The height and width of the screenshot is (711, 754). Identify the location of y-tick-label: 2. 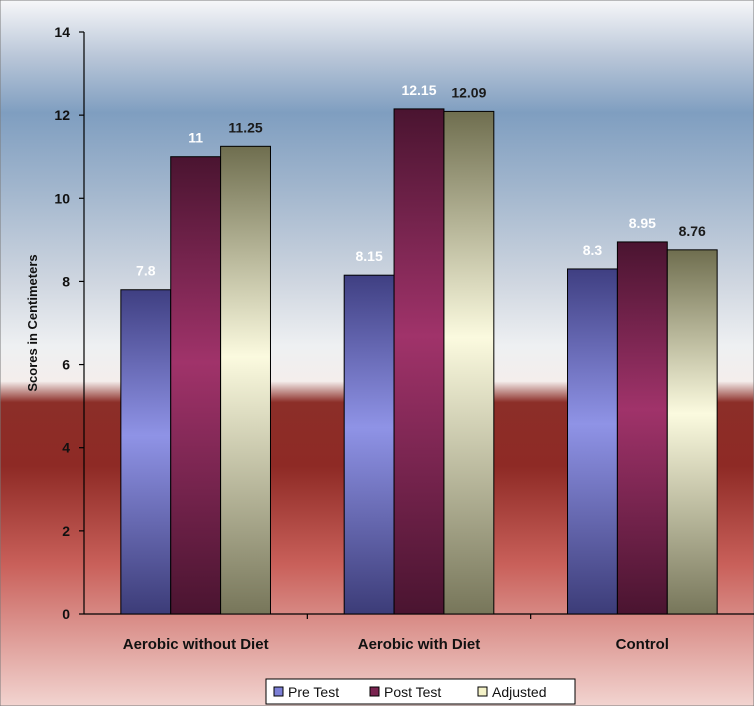
(66, 531).